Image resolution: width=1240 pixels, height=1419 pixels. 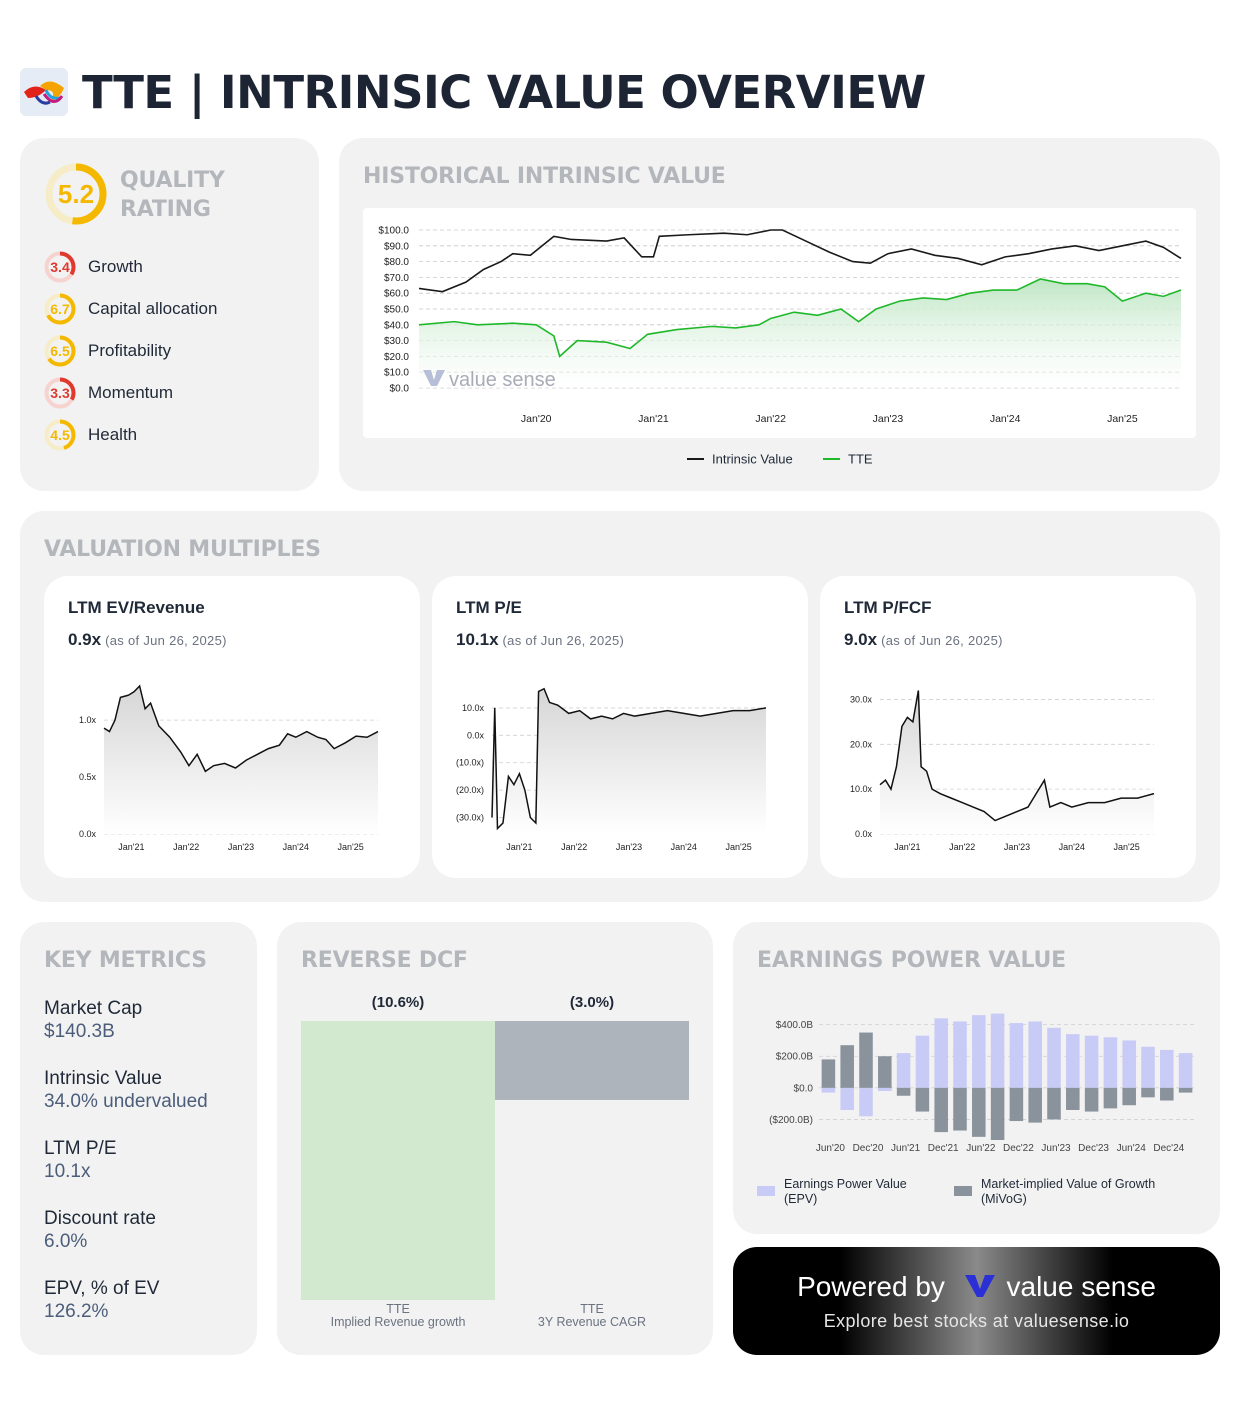 I want to click on legend-label: TTE, so click(x=860, y=459).